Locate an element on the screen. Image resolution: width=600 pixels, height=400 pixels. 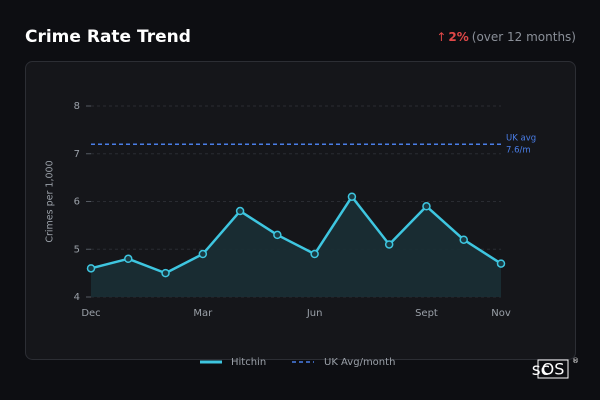
change: ↑ 2% (over 12 months) is located at coordinates (506, 37).